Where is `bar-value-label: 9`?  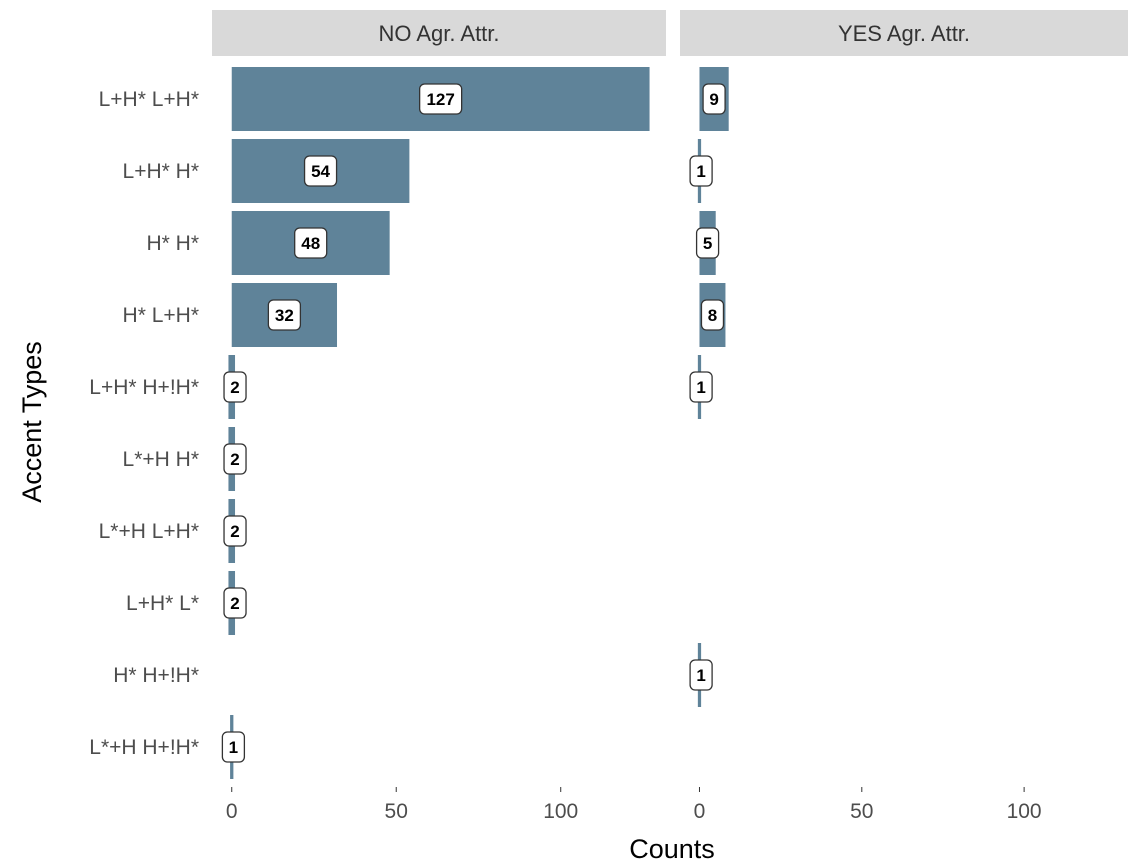
bar-value-label: 9 is located at coordinates (714, 99).